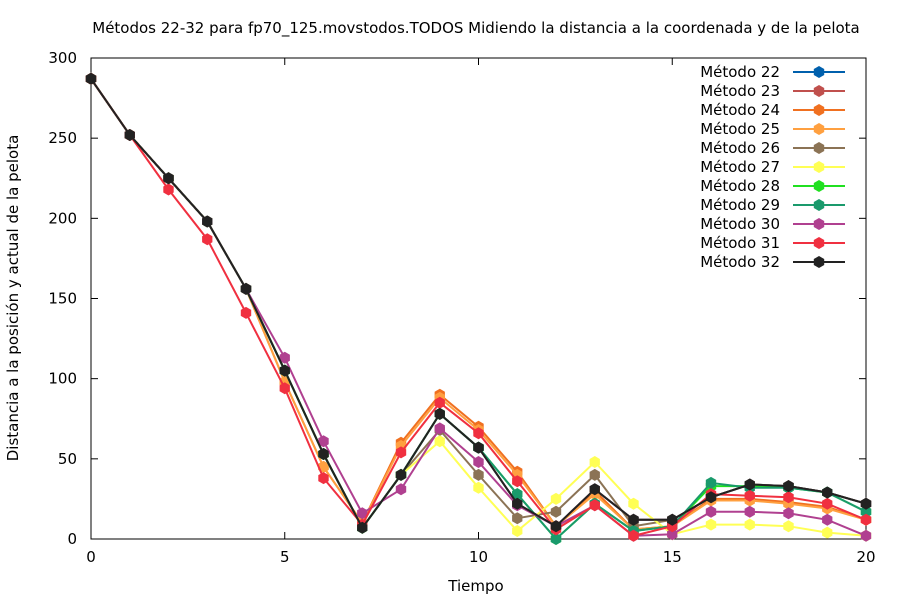 Image resolution: width=900 pixels, height=600 pixels. I want to click on y-tick-label: 300, so click(62, 58).